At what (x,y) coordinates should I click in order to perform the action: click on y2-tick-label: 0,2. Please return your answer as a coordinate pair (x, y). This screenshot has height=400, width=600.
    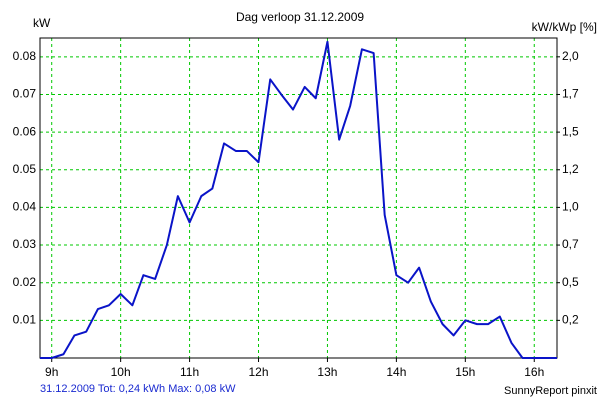
    Looking at the image, I should click on (570, 320).